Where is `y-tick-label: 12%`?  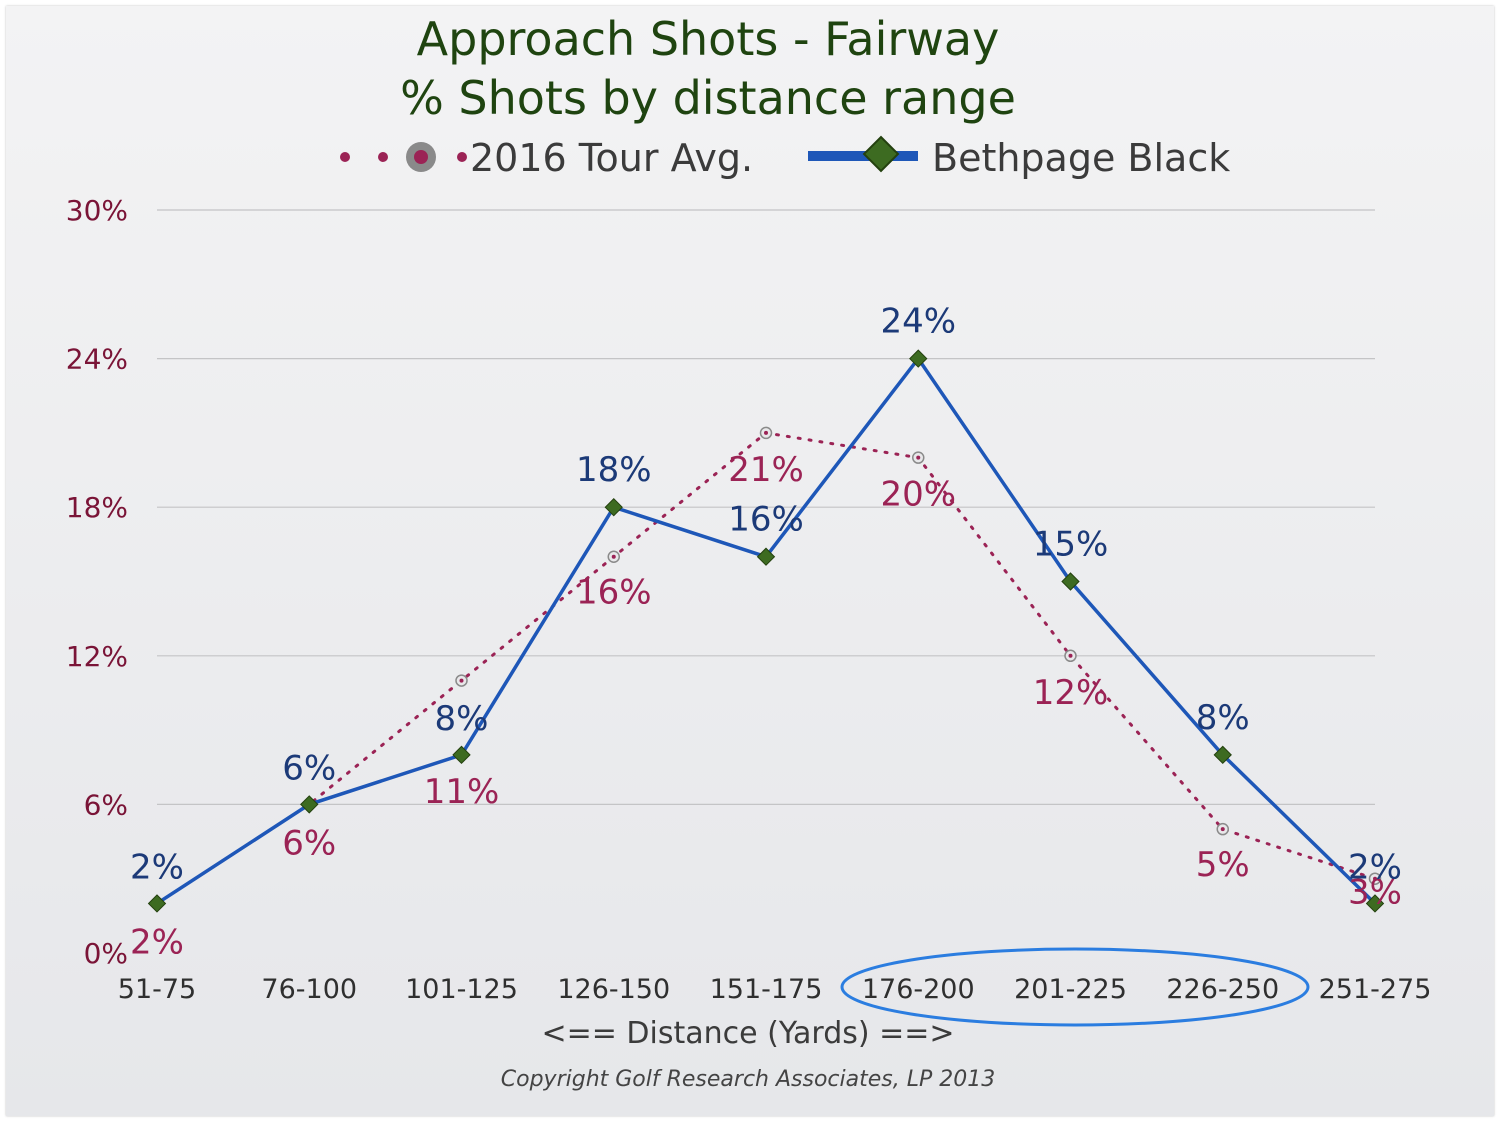 y-tick-label: 12% is located at coordinates (97, 656).